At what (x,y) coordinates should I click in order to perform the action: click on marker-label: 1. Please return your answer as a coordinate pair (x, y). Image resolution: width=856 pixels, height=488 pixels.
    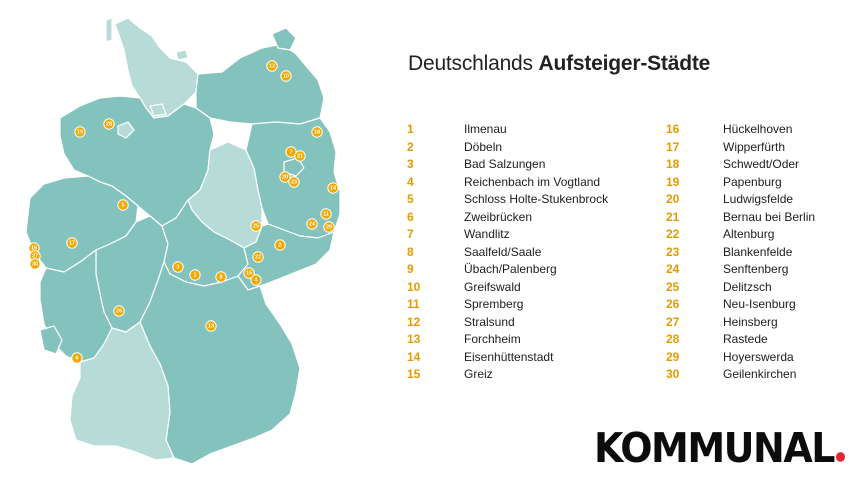
    Looking at the image, I should click on (194, 275).